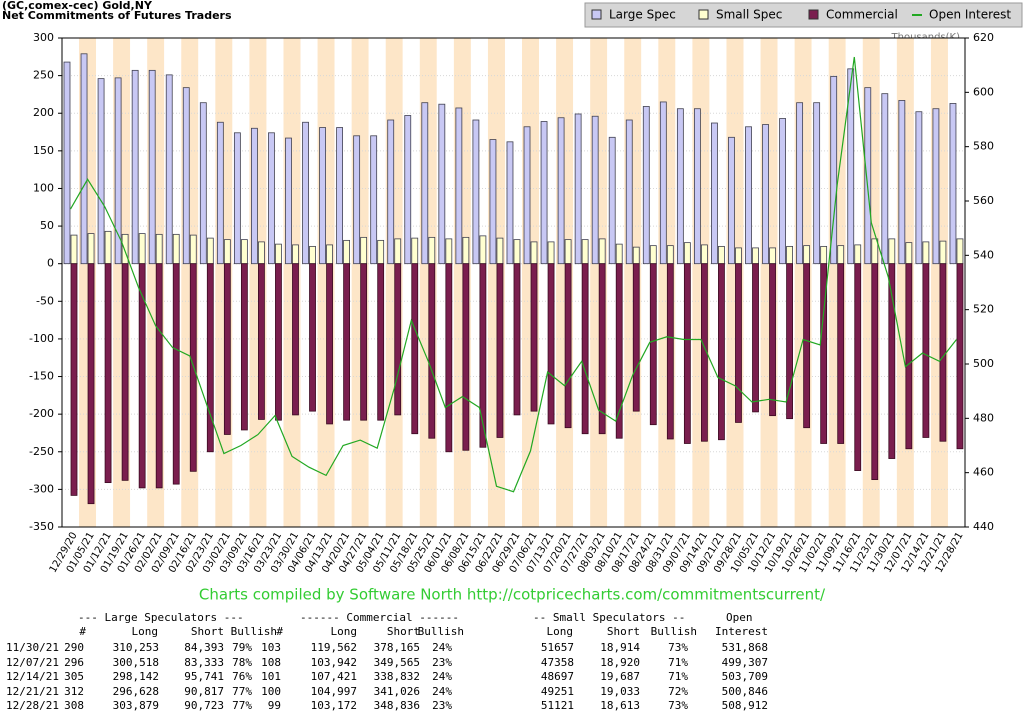 This screenshot has width=1024, height=714. I want to click on y2-tick-label: 440, so click(983, 526).